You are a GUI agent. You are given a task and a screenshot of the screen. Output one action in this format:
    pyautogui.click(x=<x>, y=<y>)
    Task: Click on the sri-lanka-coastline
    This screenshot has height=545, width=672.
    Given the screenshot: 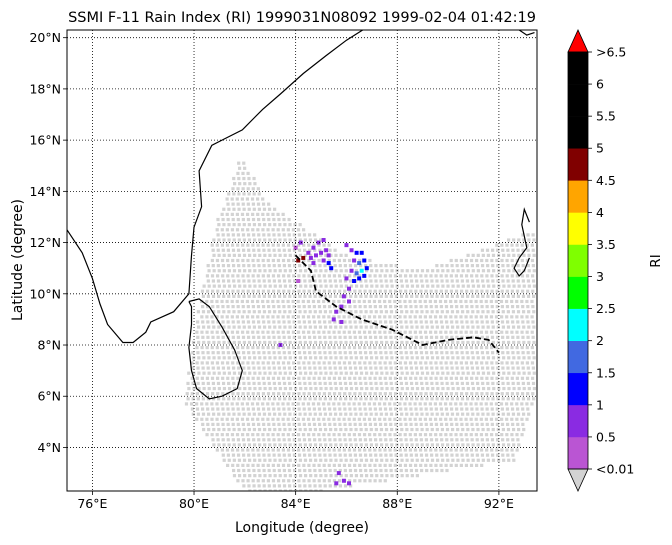 What is the action you would take?
    pyautogui.click(x=215, y=349)
    